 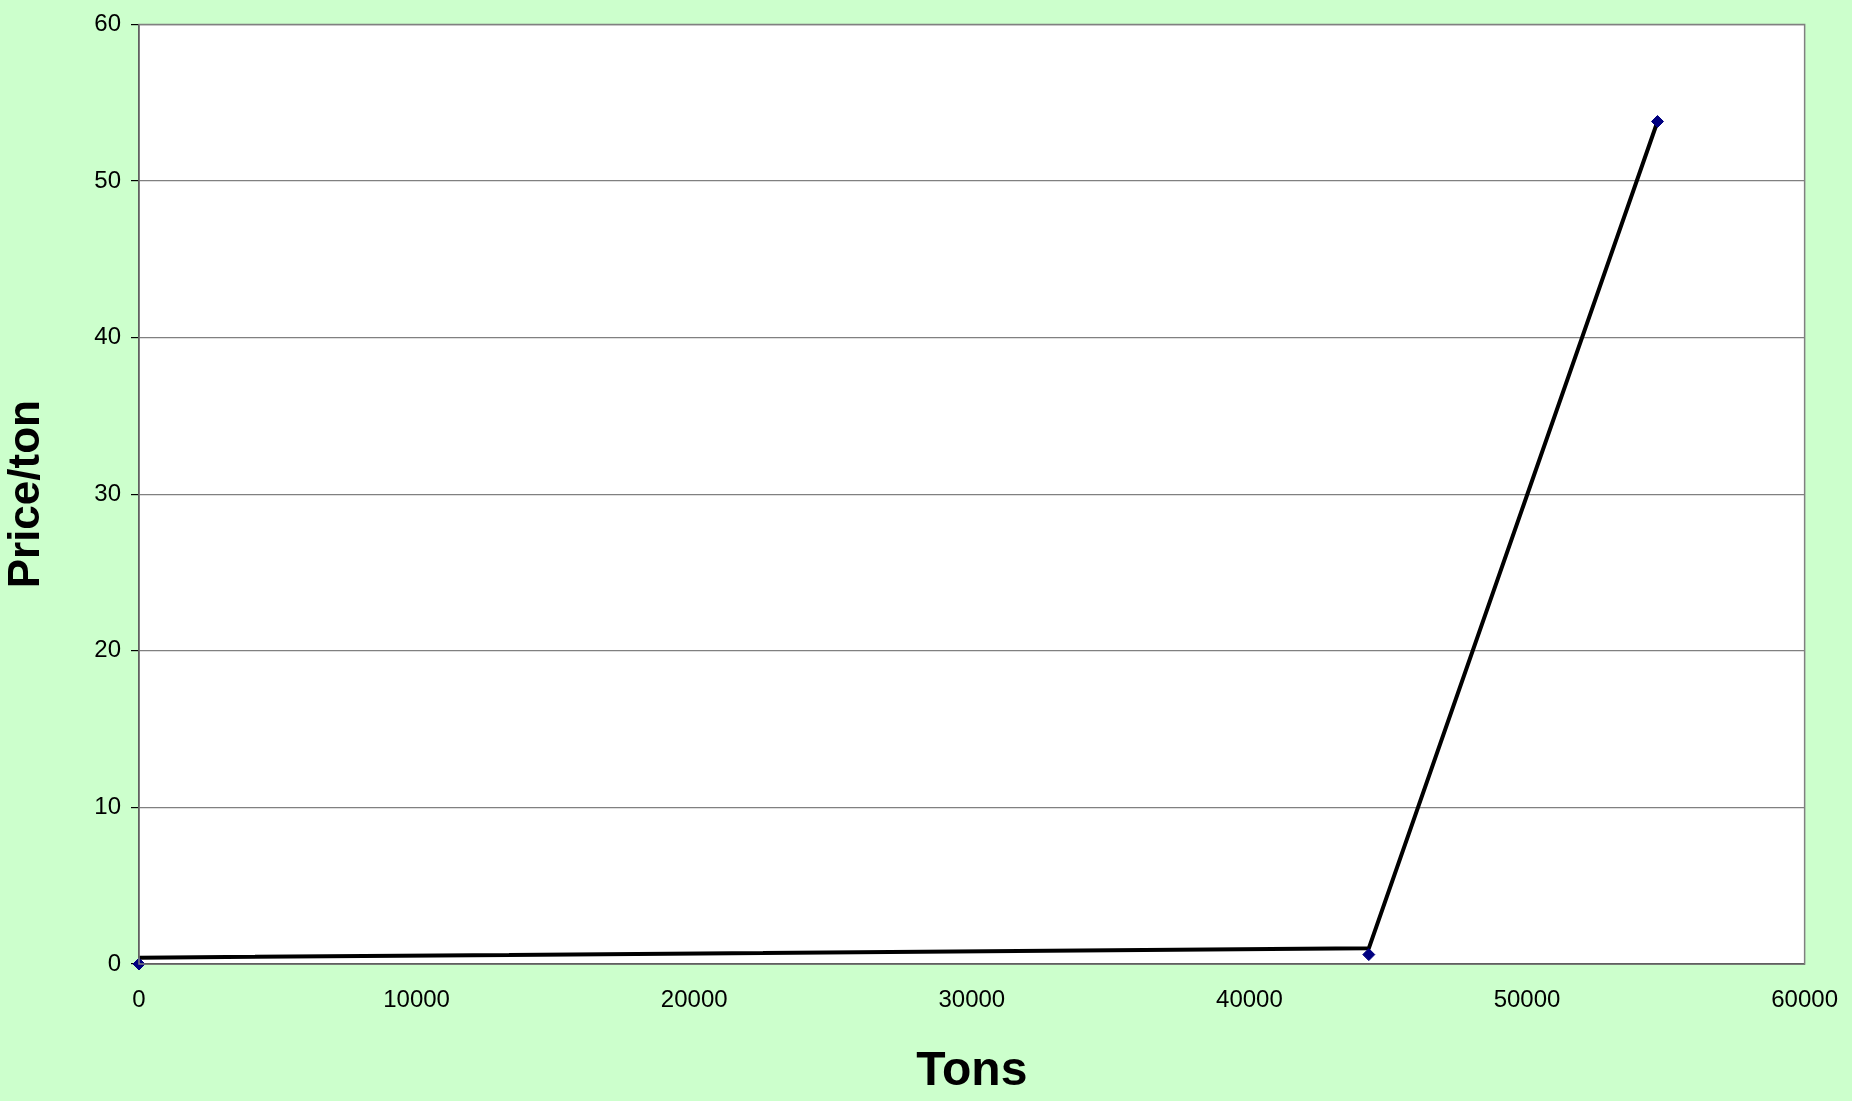 I want to click on y-tick-label: 0, so click(x=114, y=962).